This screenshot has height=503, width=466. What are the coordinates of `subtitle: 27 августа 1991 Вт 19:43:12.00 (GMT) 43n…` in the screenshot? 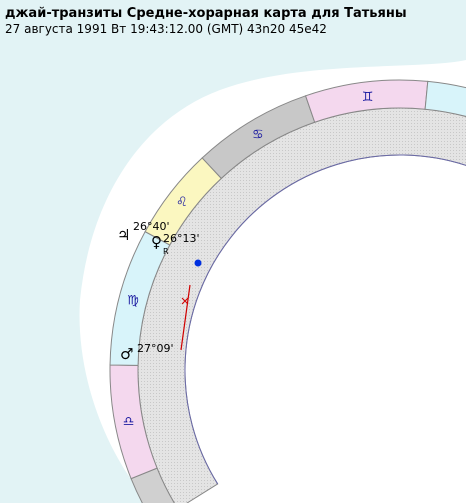 It's located at (166, 29).